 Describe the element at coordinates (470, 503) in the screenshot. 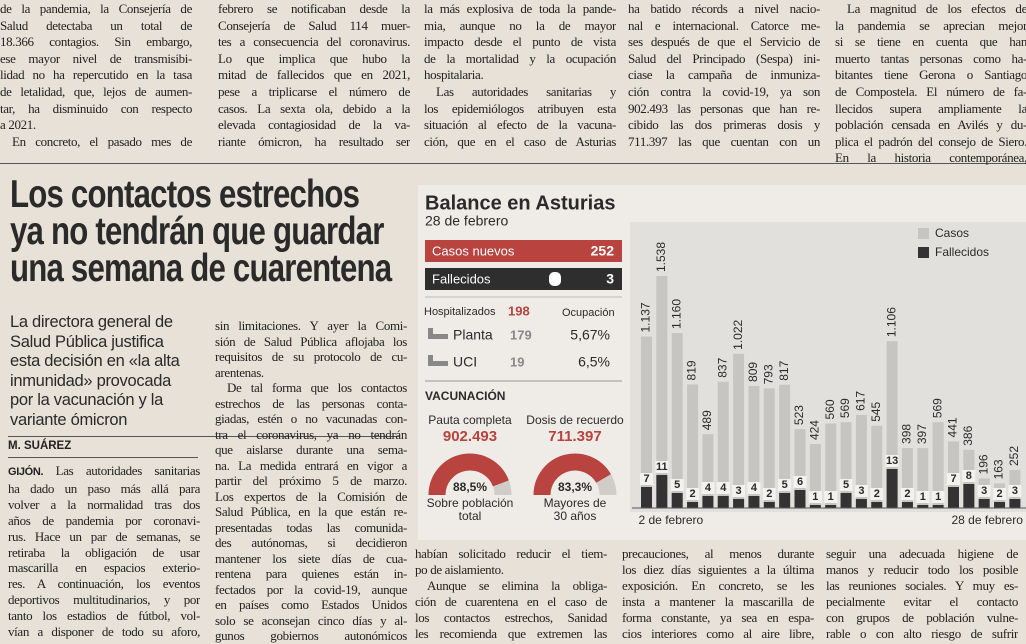

I see `gauge-caption: Sobre población` at that location.